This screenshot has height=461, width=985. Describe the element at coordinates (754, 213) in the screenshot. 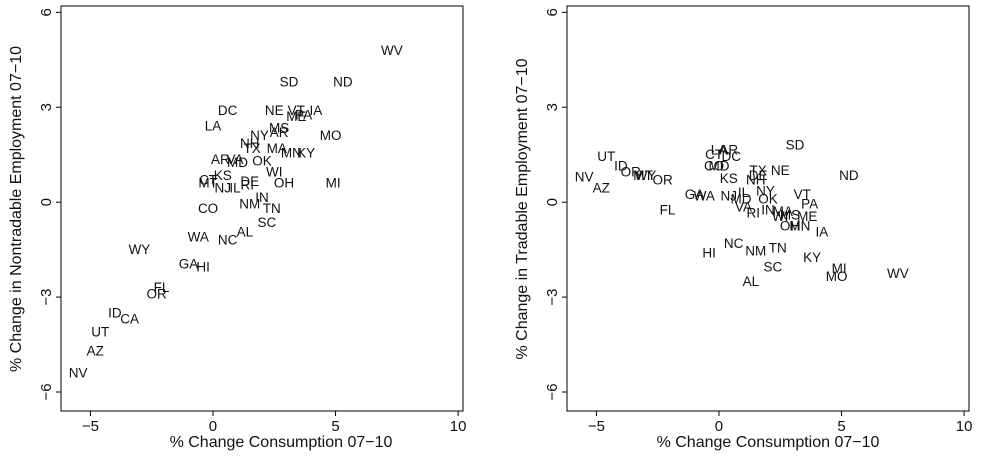

I see `point-label-ri: RI` at that location.